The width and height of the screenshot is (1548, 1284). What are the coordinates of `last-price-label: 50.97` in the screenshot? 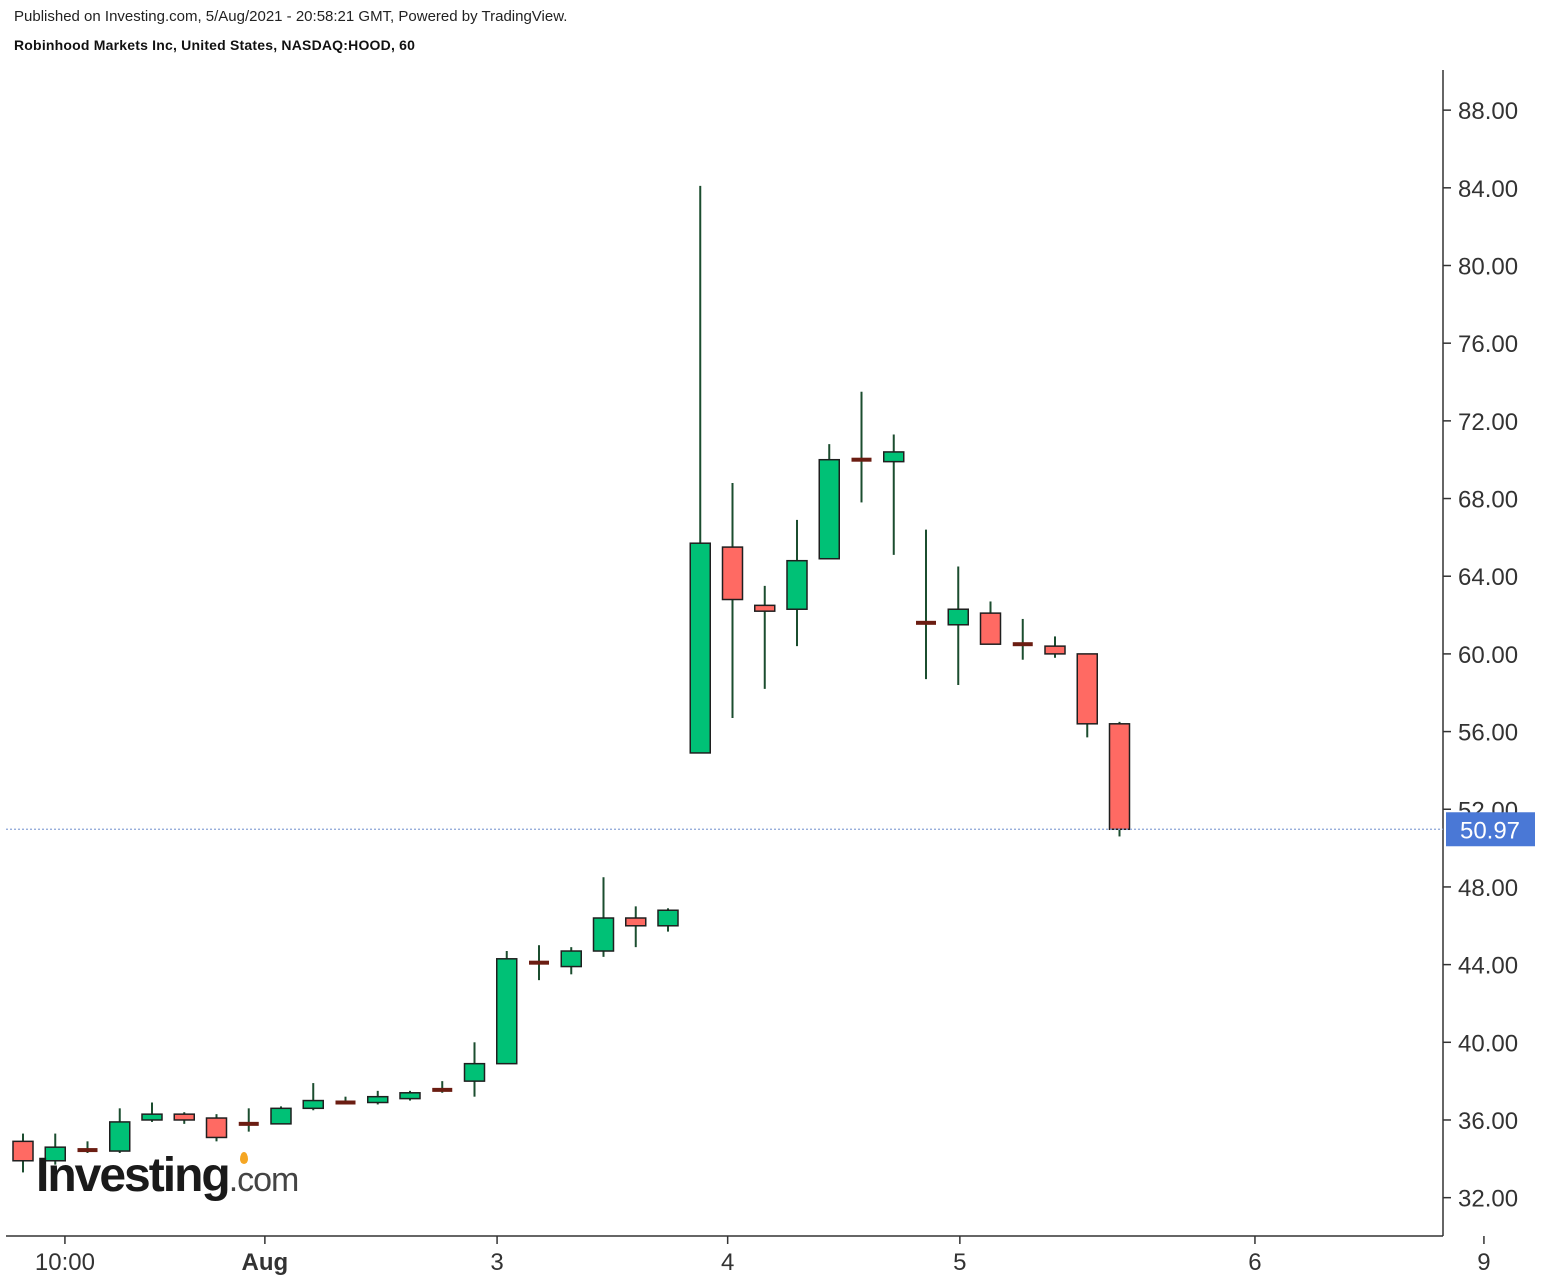 It's located at (1490, 830).